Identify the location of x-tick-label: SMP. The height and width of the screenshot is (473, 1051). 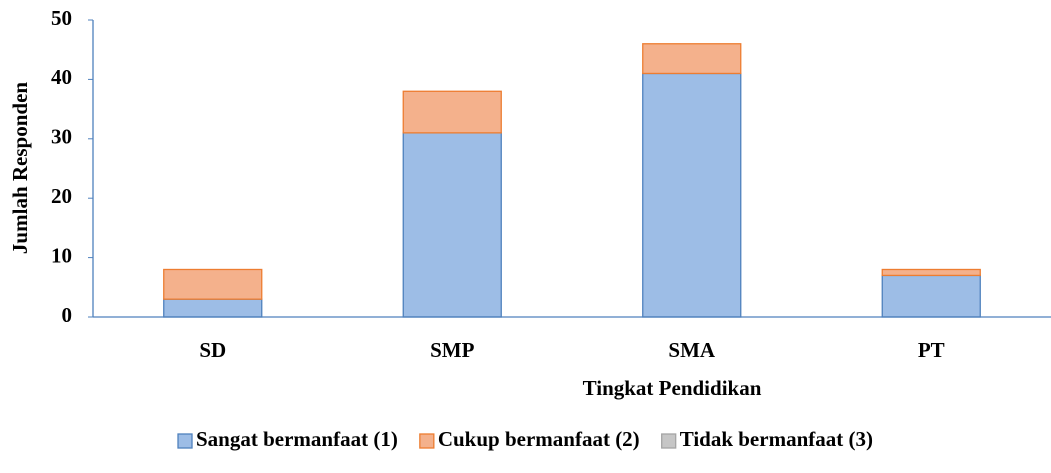
(452, 350).